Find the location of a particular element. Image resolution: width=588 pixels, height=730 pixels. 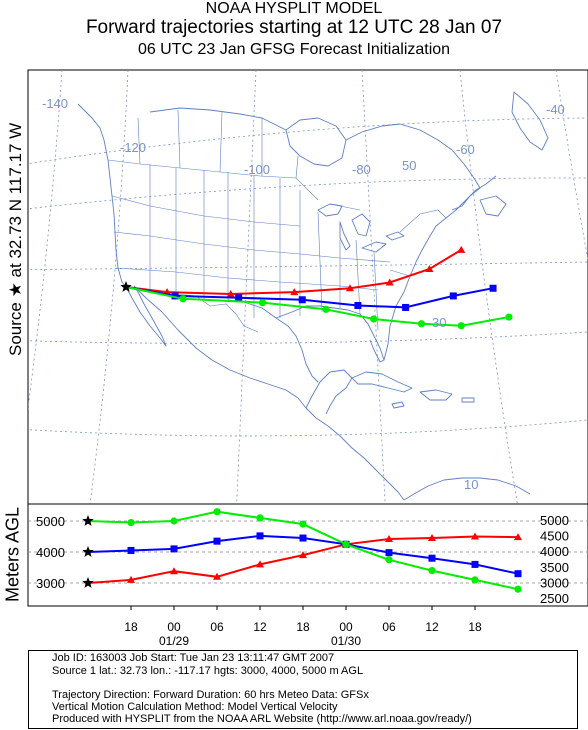

left-axis-tick-label: 5000 is located at coordinates (50, 521).